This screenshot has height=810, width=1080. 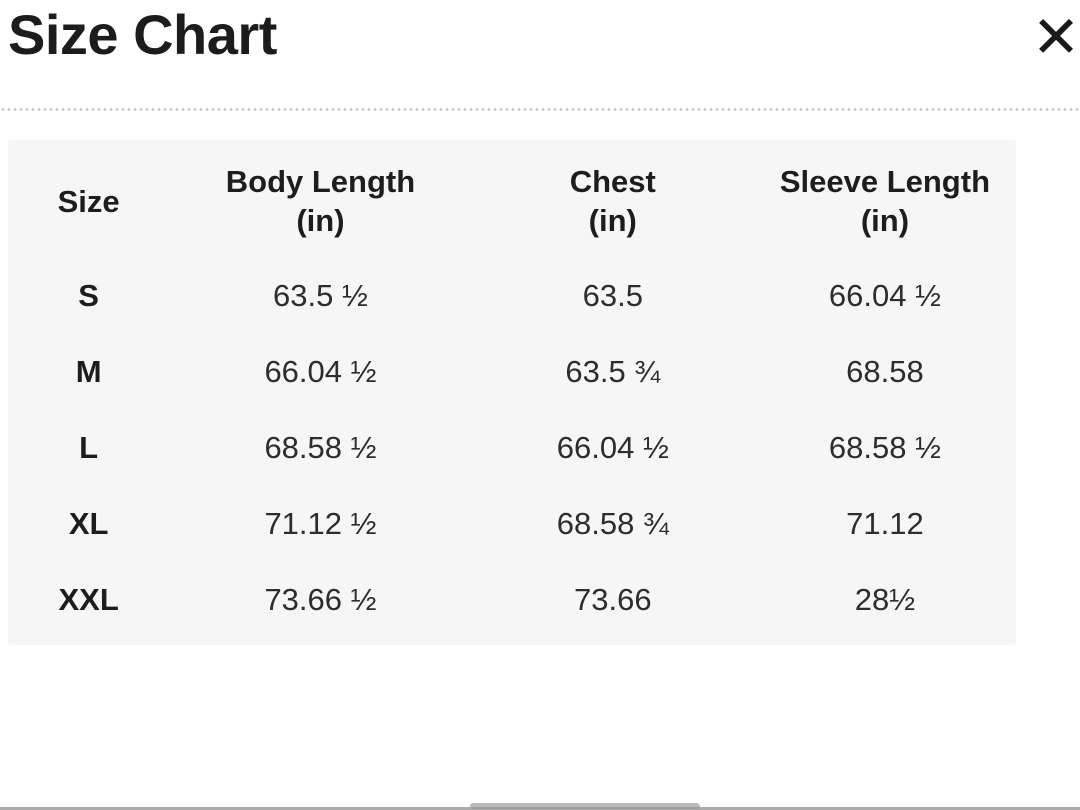 I want to click on size-cell: S, so click(x=88, y=295).